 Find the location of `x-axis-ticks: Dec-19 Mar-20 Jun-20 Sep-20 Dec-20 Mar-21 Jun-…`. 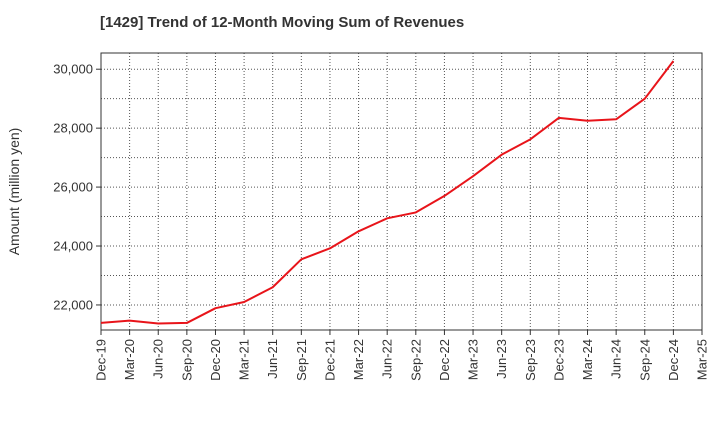

x-axis-ticks: Dec-19 Mar-20 Jun-20 Sep-20 Dec-20 Mar-21 Jun-… is located at coordinates (402, 355).